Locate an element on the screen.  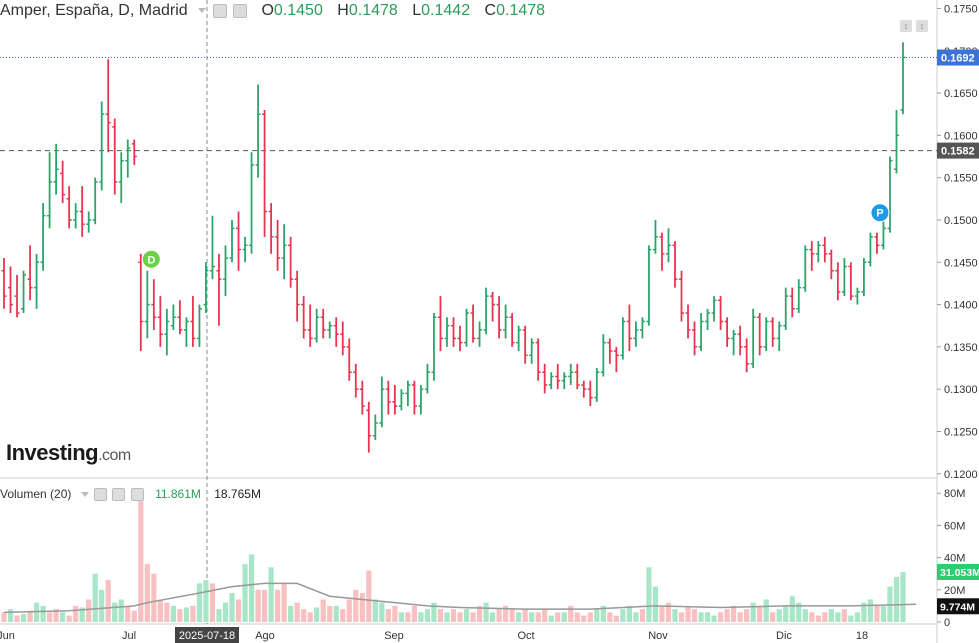
volume-marker-label: 9.774M is located at coordinates (957, 607).